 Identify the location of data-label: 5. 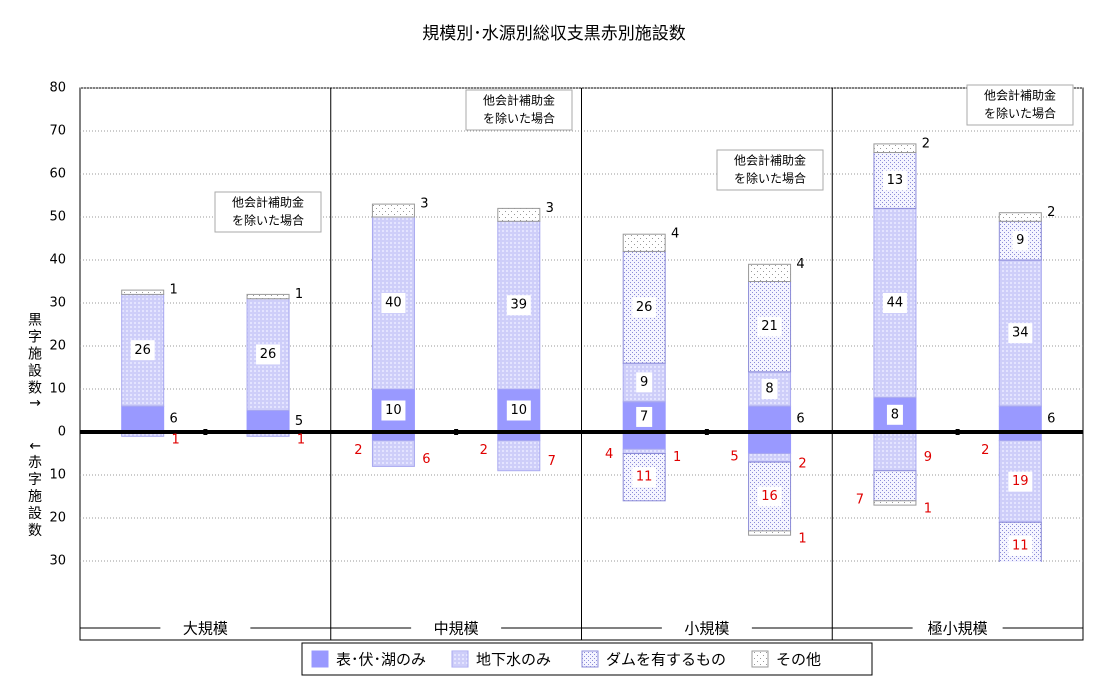
(299, 421).